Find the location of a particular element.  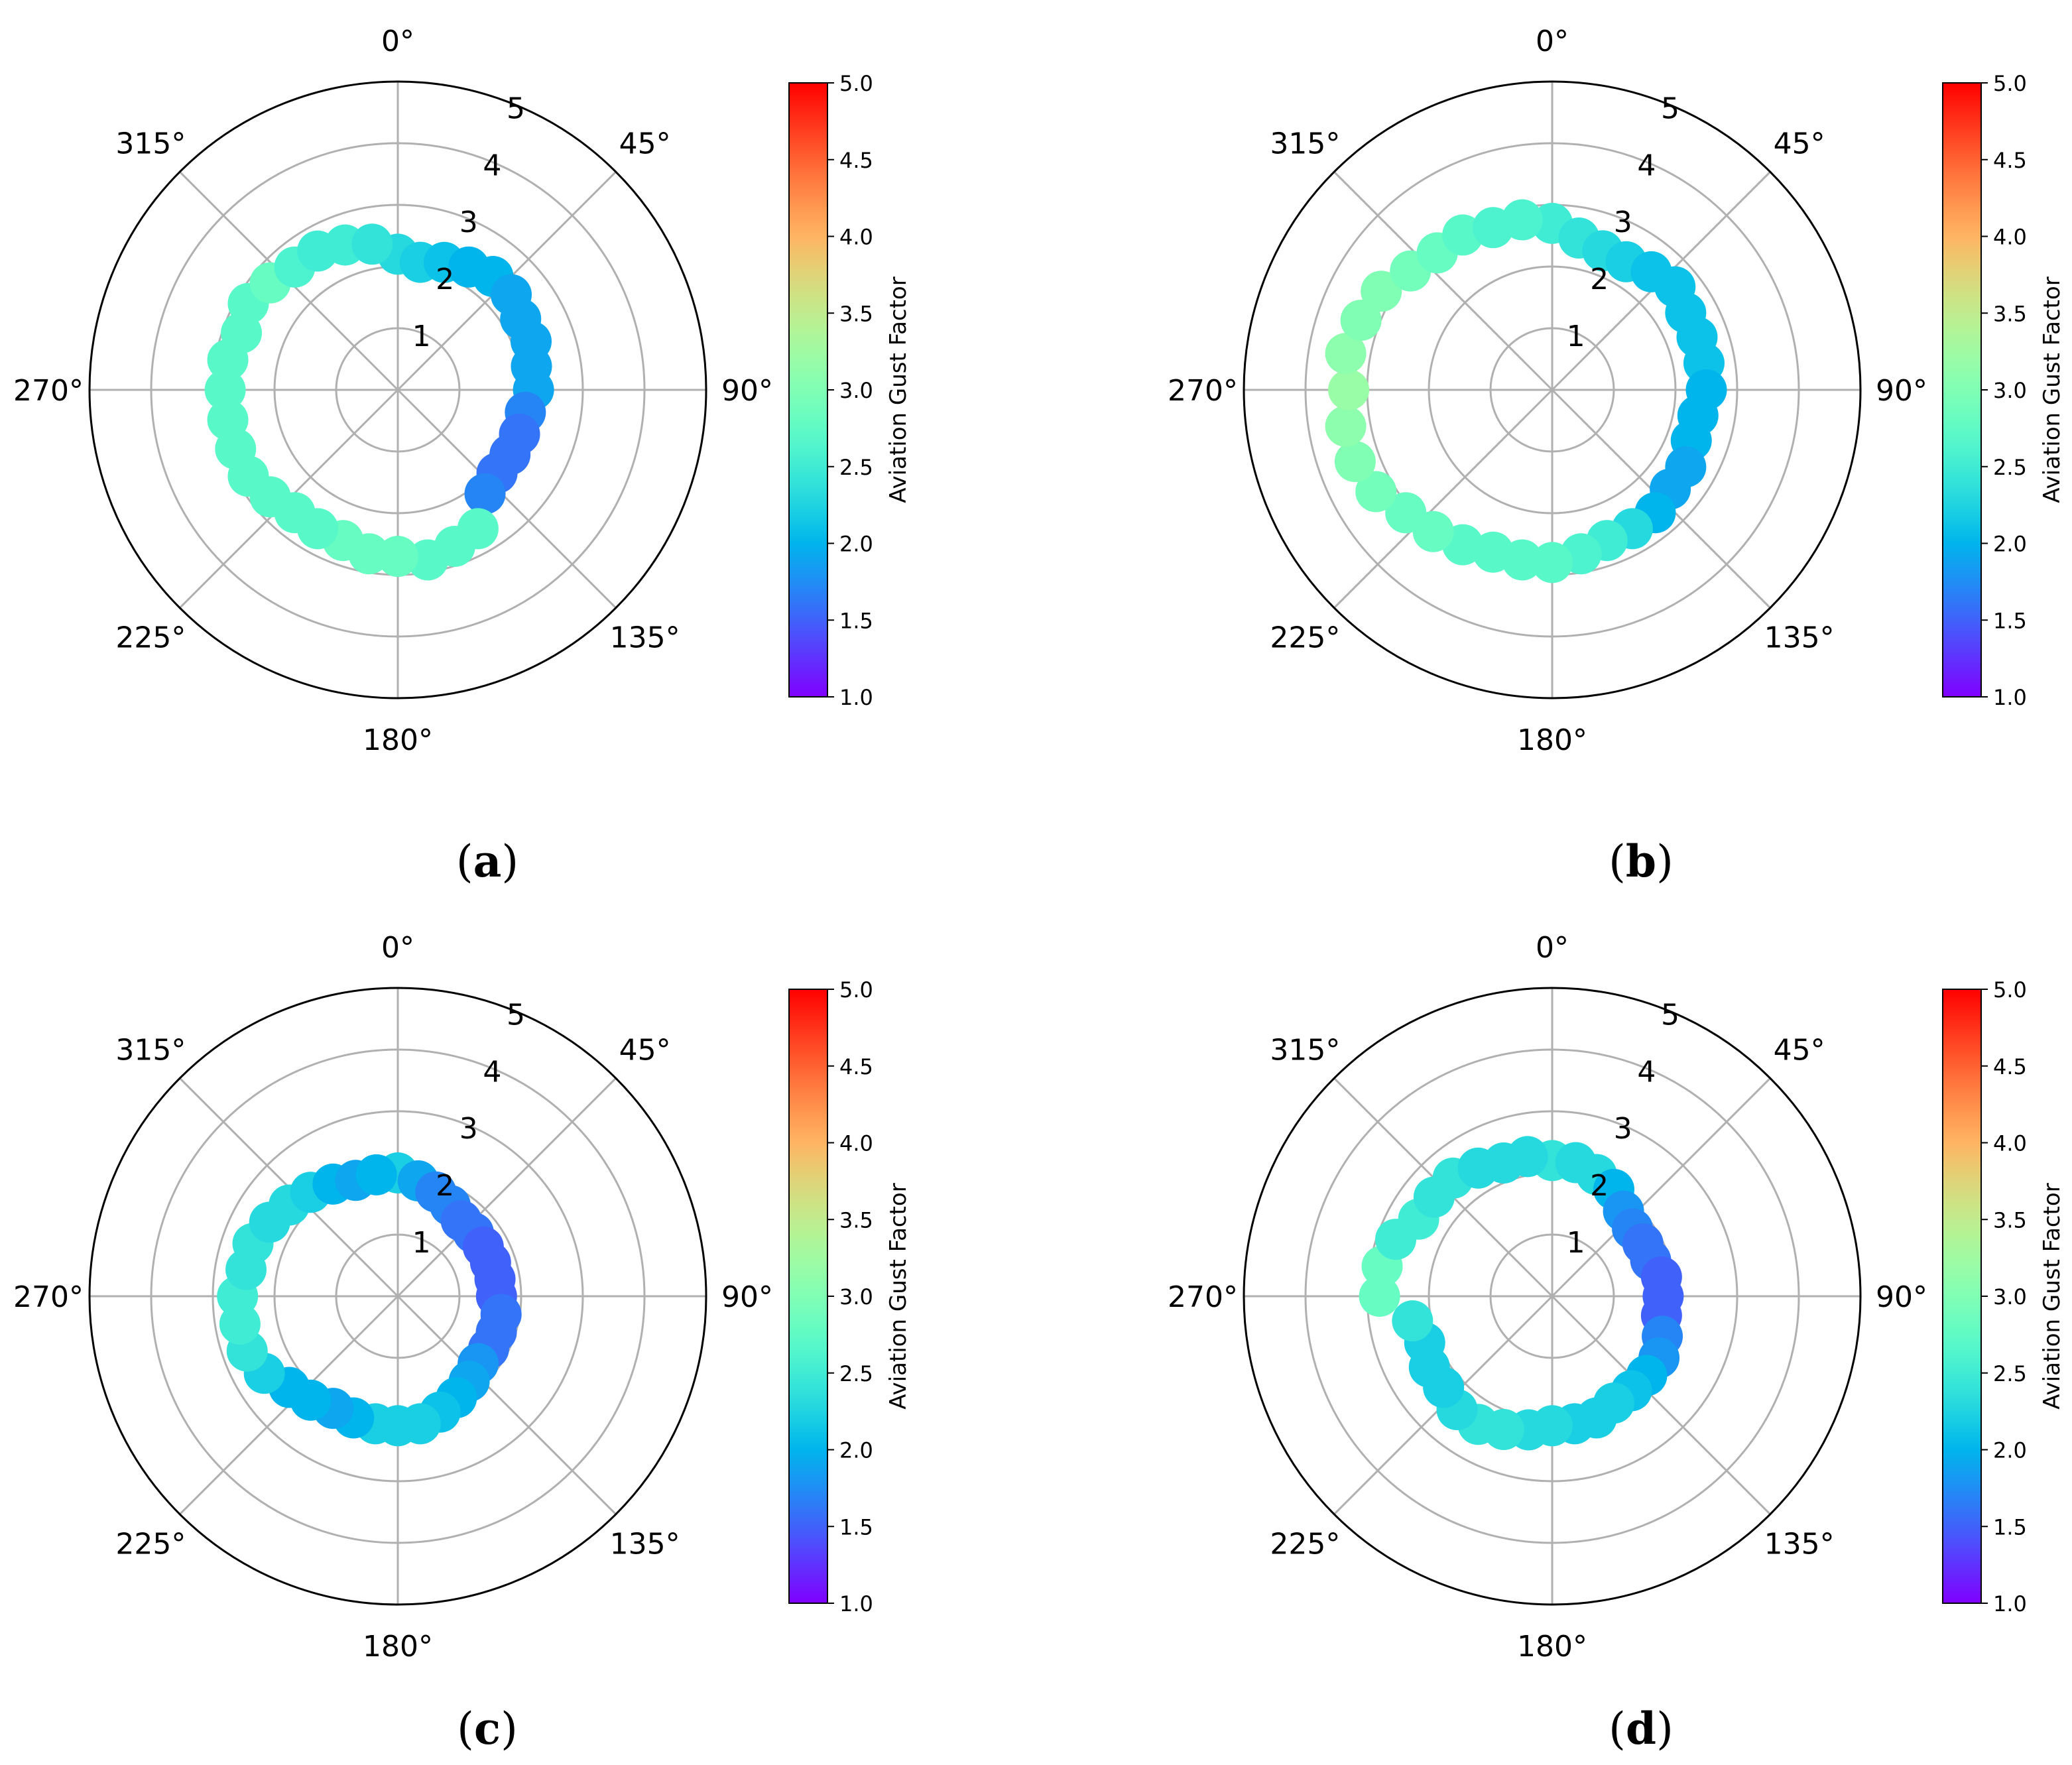

panel-caption: (d) is located at coordinates (1641, 1728).